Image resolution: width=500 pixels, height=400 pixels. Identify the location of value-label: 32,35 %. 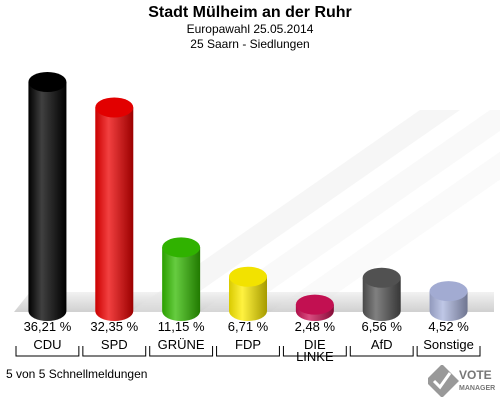
(114, 326).